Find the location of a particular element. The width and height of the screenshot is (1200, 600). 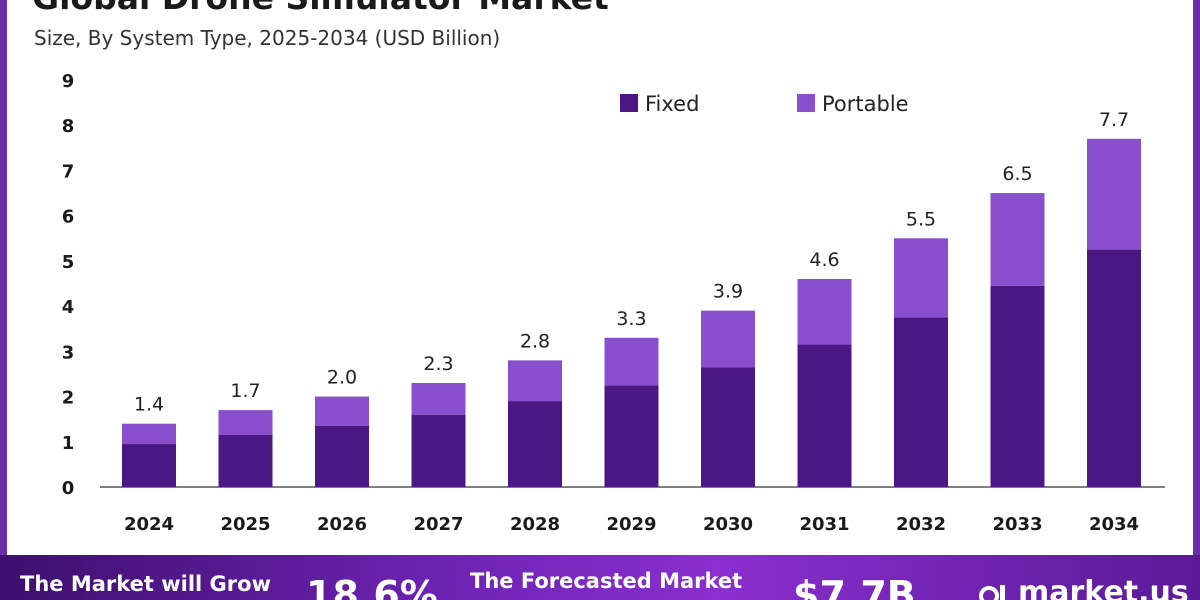

x-tick-label: 2032 is located at coordinates (921, 524).